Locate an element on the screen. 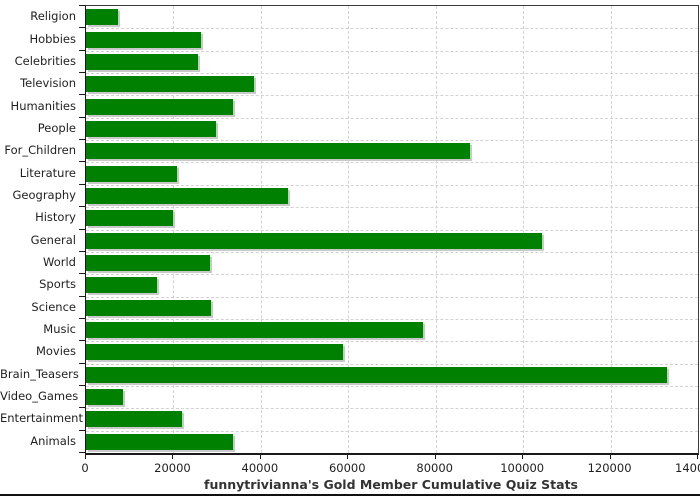 This screenshot has width=700, height=500. bar-people is located at coordinates (151, 128).